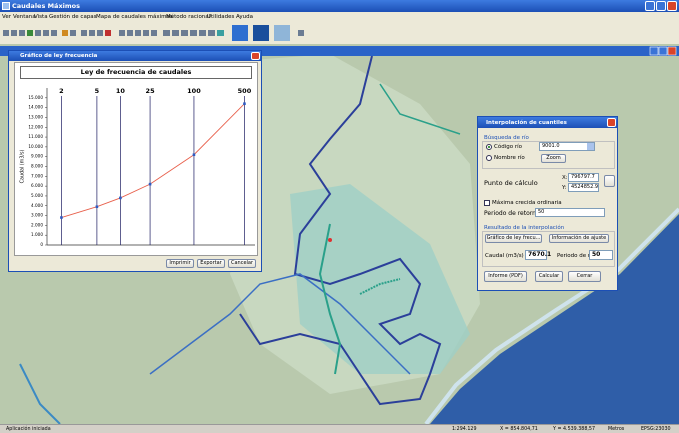 This screenshot has height=433, width=679. Describe the element at coordinates (135, 56) in the screenshot. I see `chart-window-title-bar: Gráfico de ley frecuencia` at that location.